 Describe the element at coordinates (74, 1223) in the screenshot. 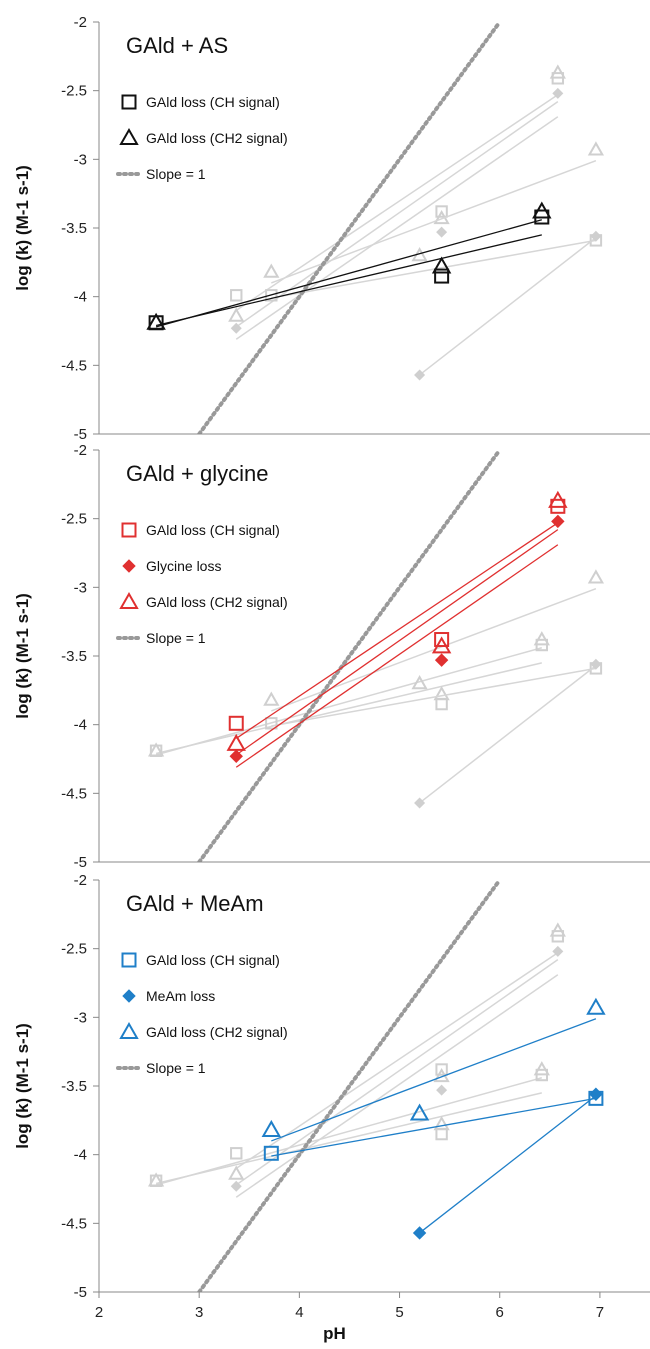

I see `y-tick-label: -4.5` at that location.